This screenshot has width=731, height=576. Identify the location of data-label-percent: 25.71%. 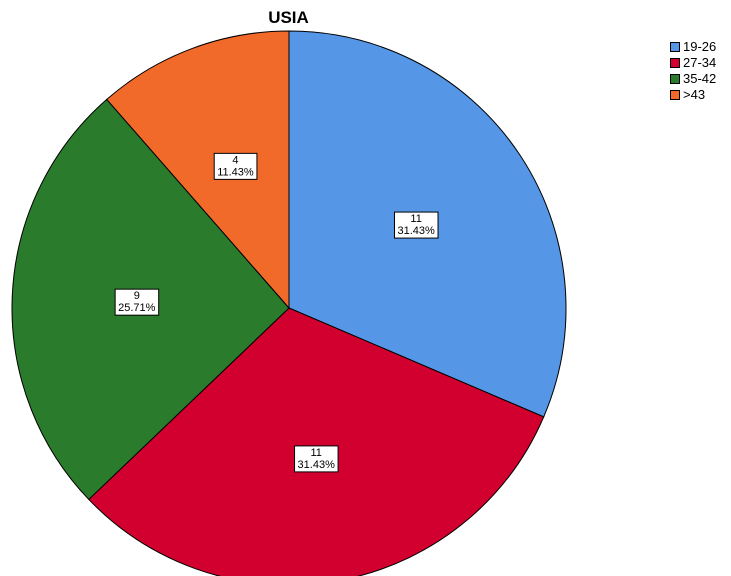
(137, 308).